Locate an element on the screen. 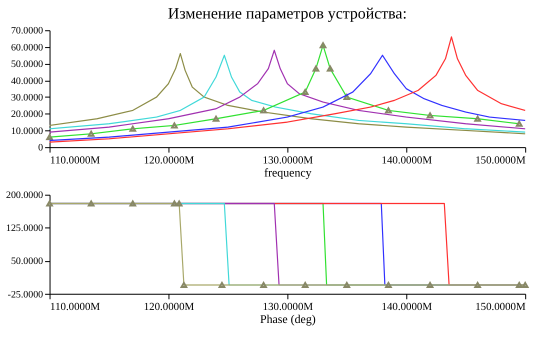 The height and width of the screenshot is (342, 544). y-tick-label: 60.0000 is located at coordinates (27, 48).